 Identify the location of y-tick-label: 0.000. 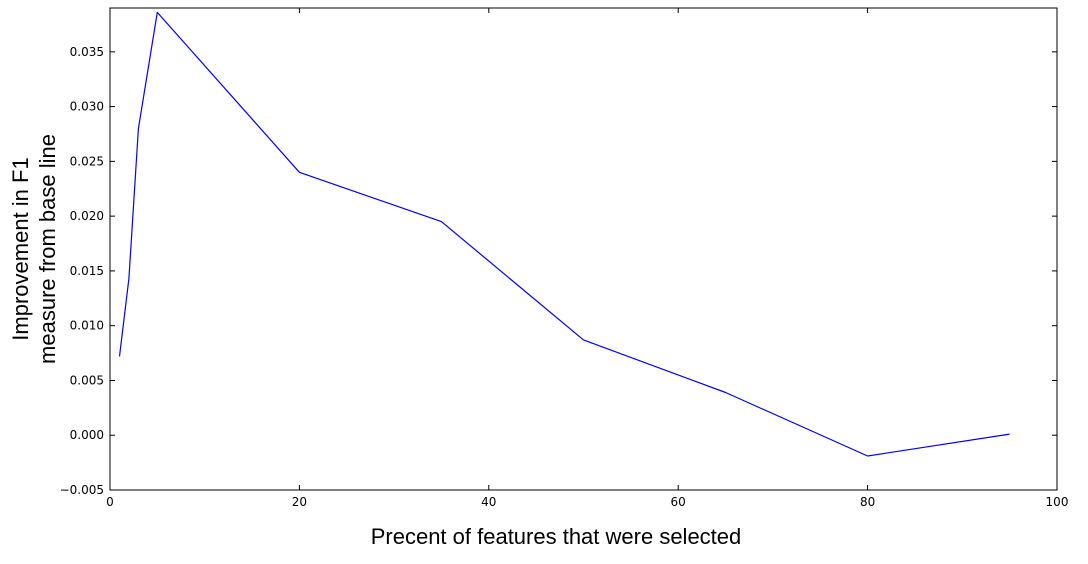
(87, 435).